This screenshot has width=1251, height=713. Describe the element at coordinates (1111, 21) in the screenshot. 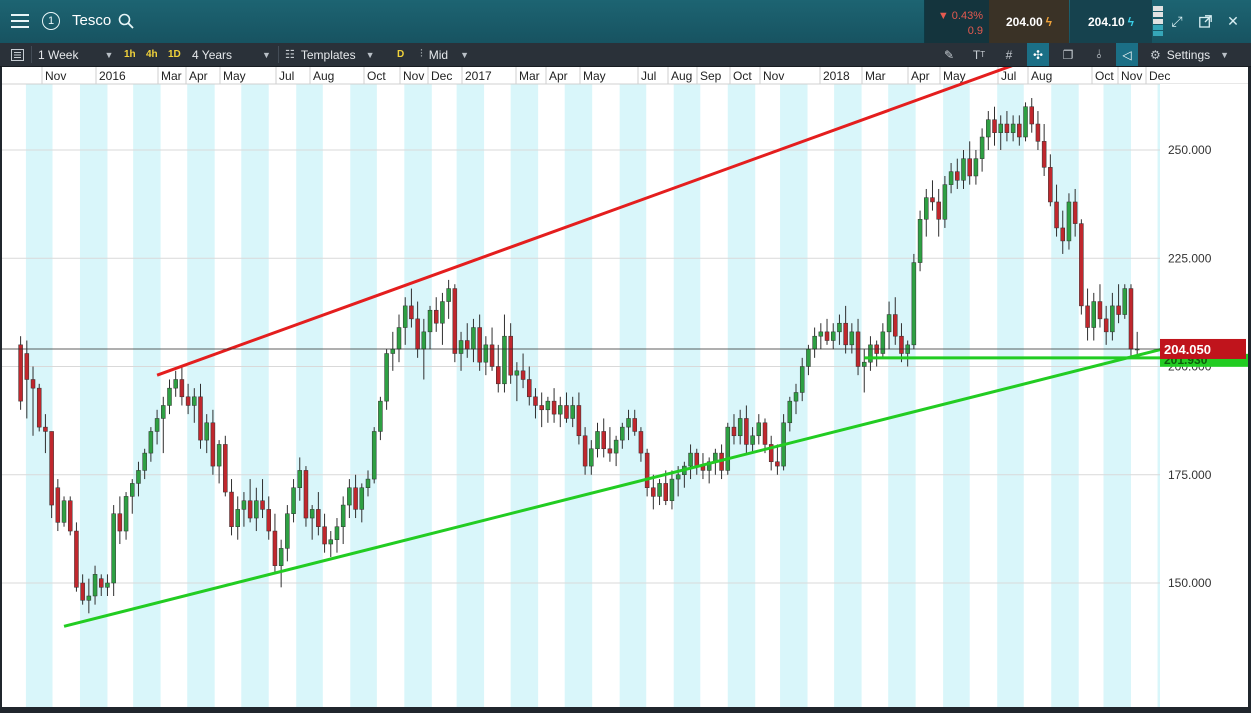

I see `buy-button: 204.10 ϟ` at that location.